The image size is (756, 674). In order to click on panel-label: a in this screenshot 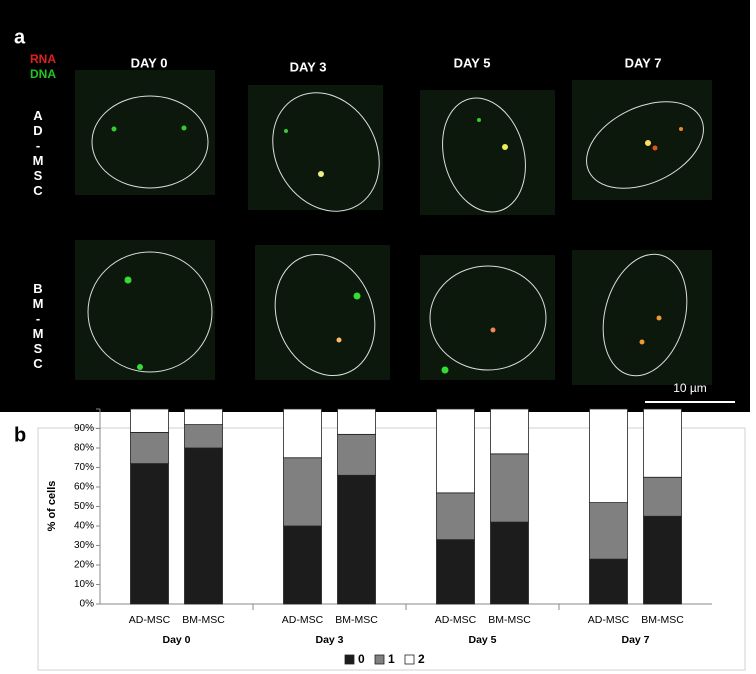, I will do `click(20, 37)`.